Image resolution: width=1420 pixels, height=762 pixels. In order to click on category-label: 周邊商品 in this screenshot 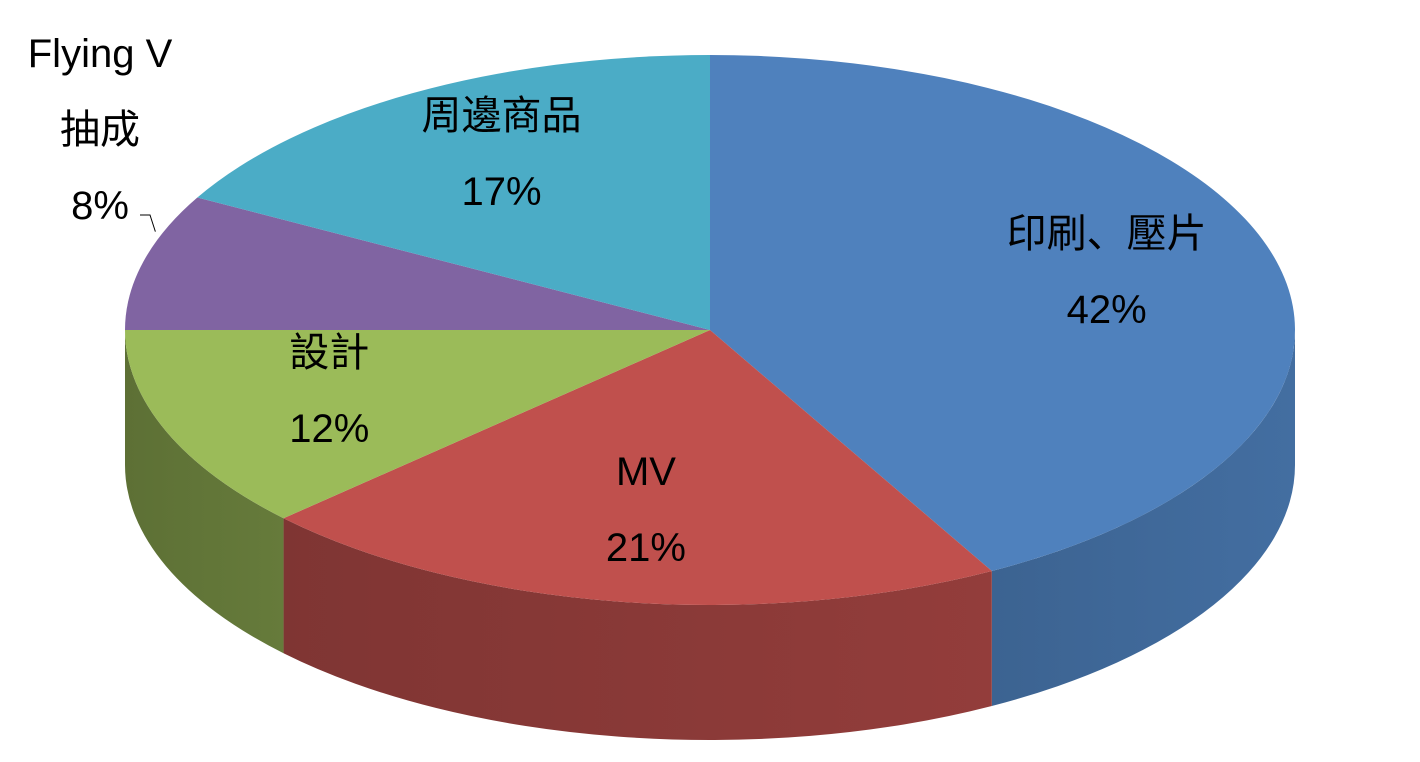, I will do `click(501, 116)`.